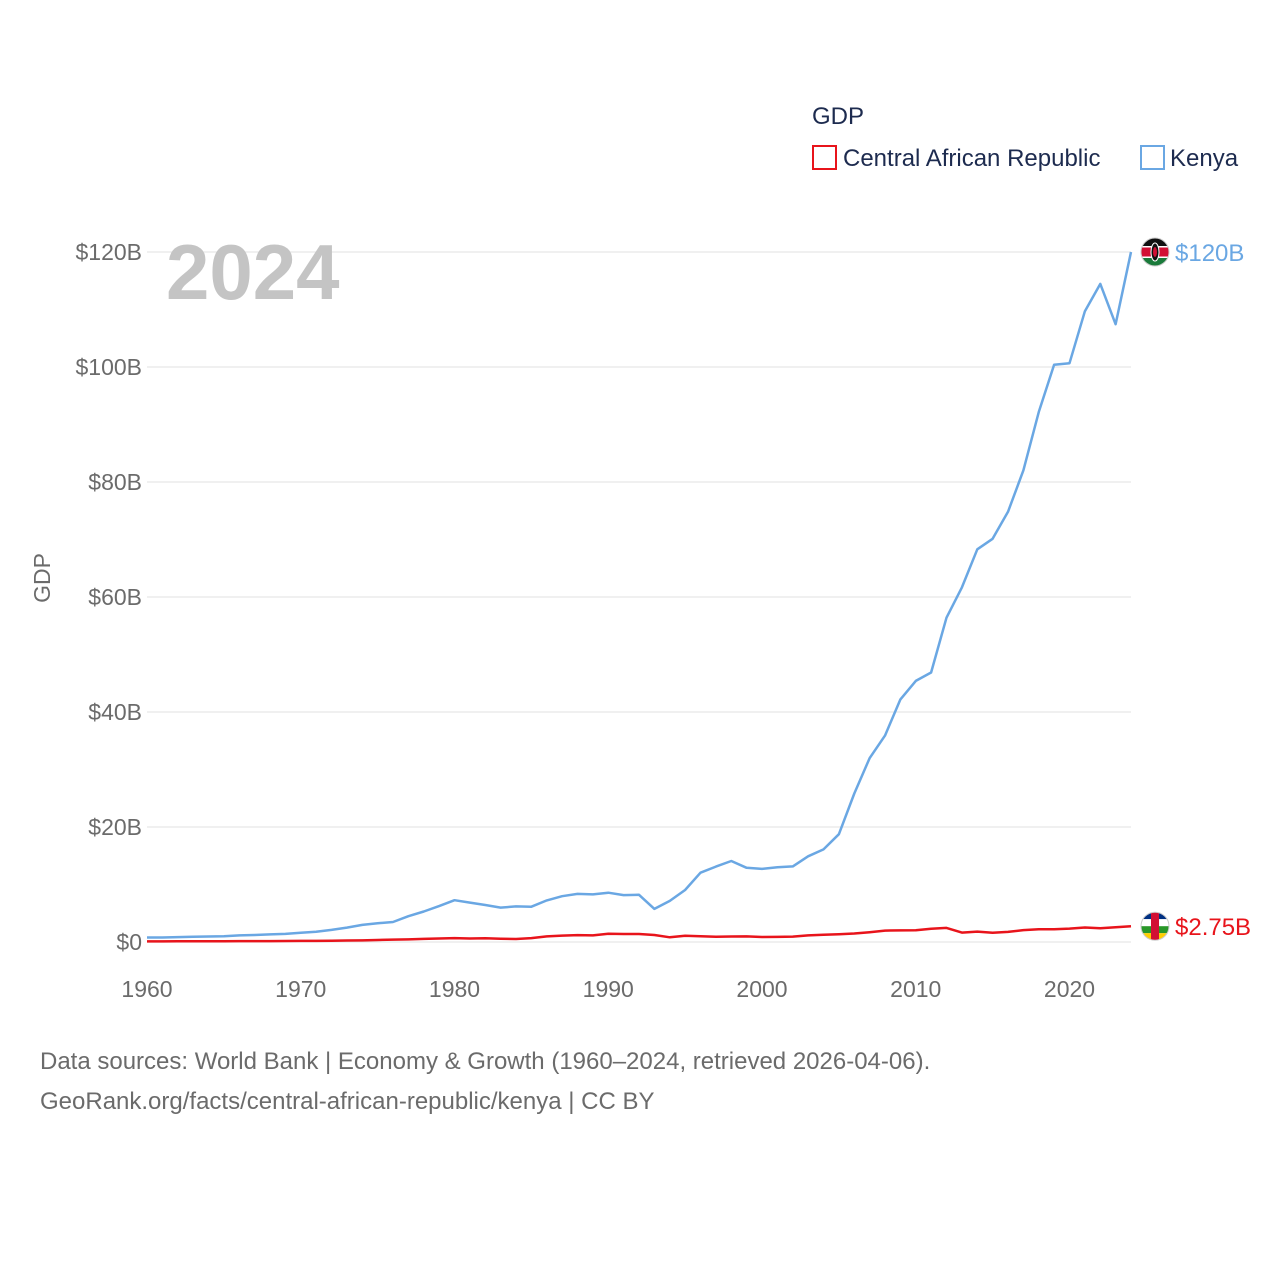 The height and width of the screenshot is (1280, 1280). What do you see at coordinates (108, 252) in the screenshot?
I see `y-tick-label: $120B` at bounding box center [108, 252].